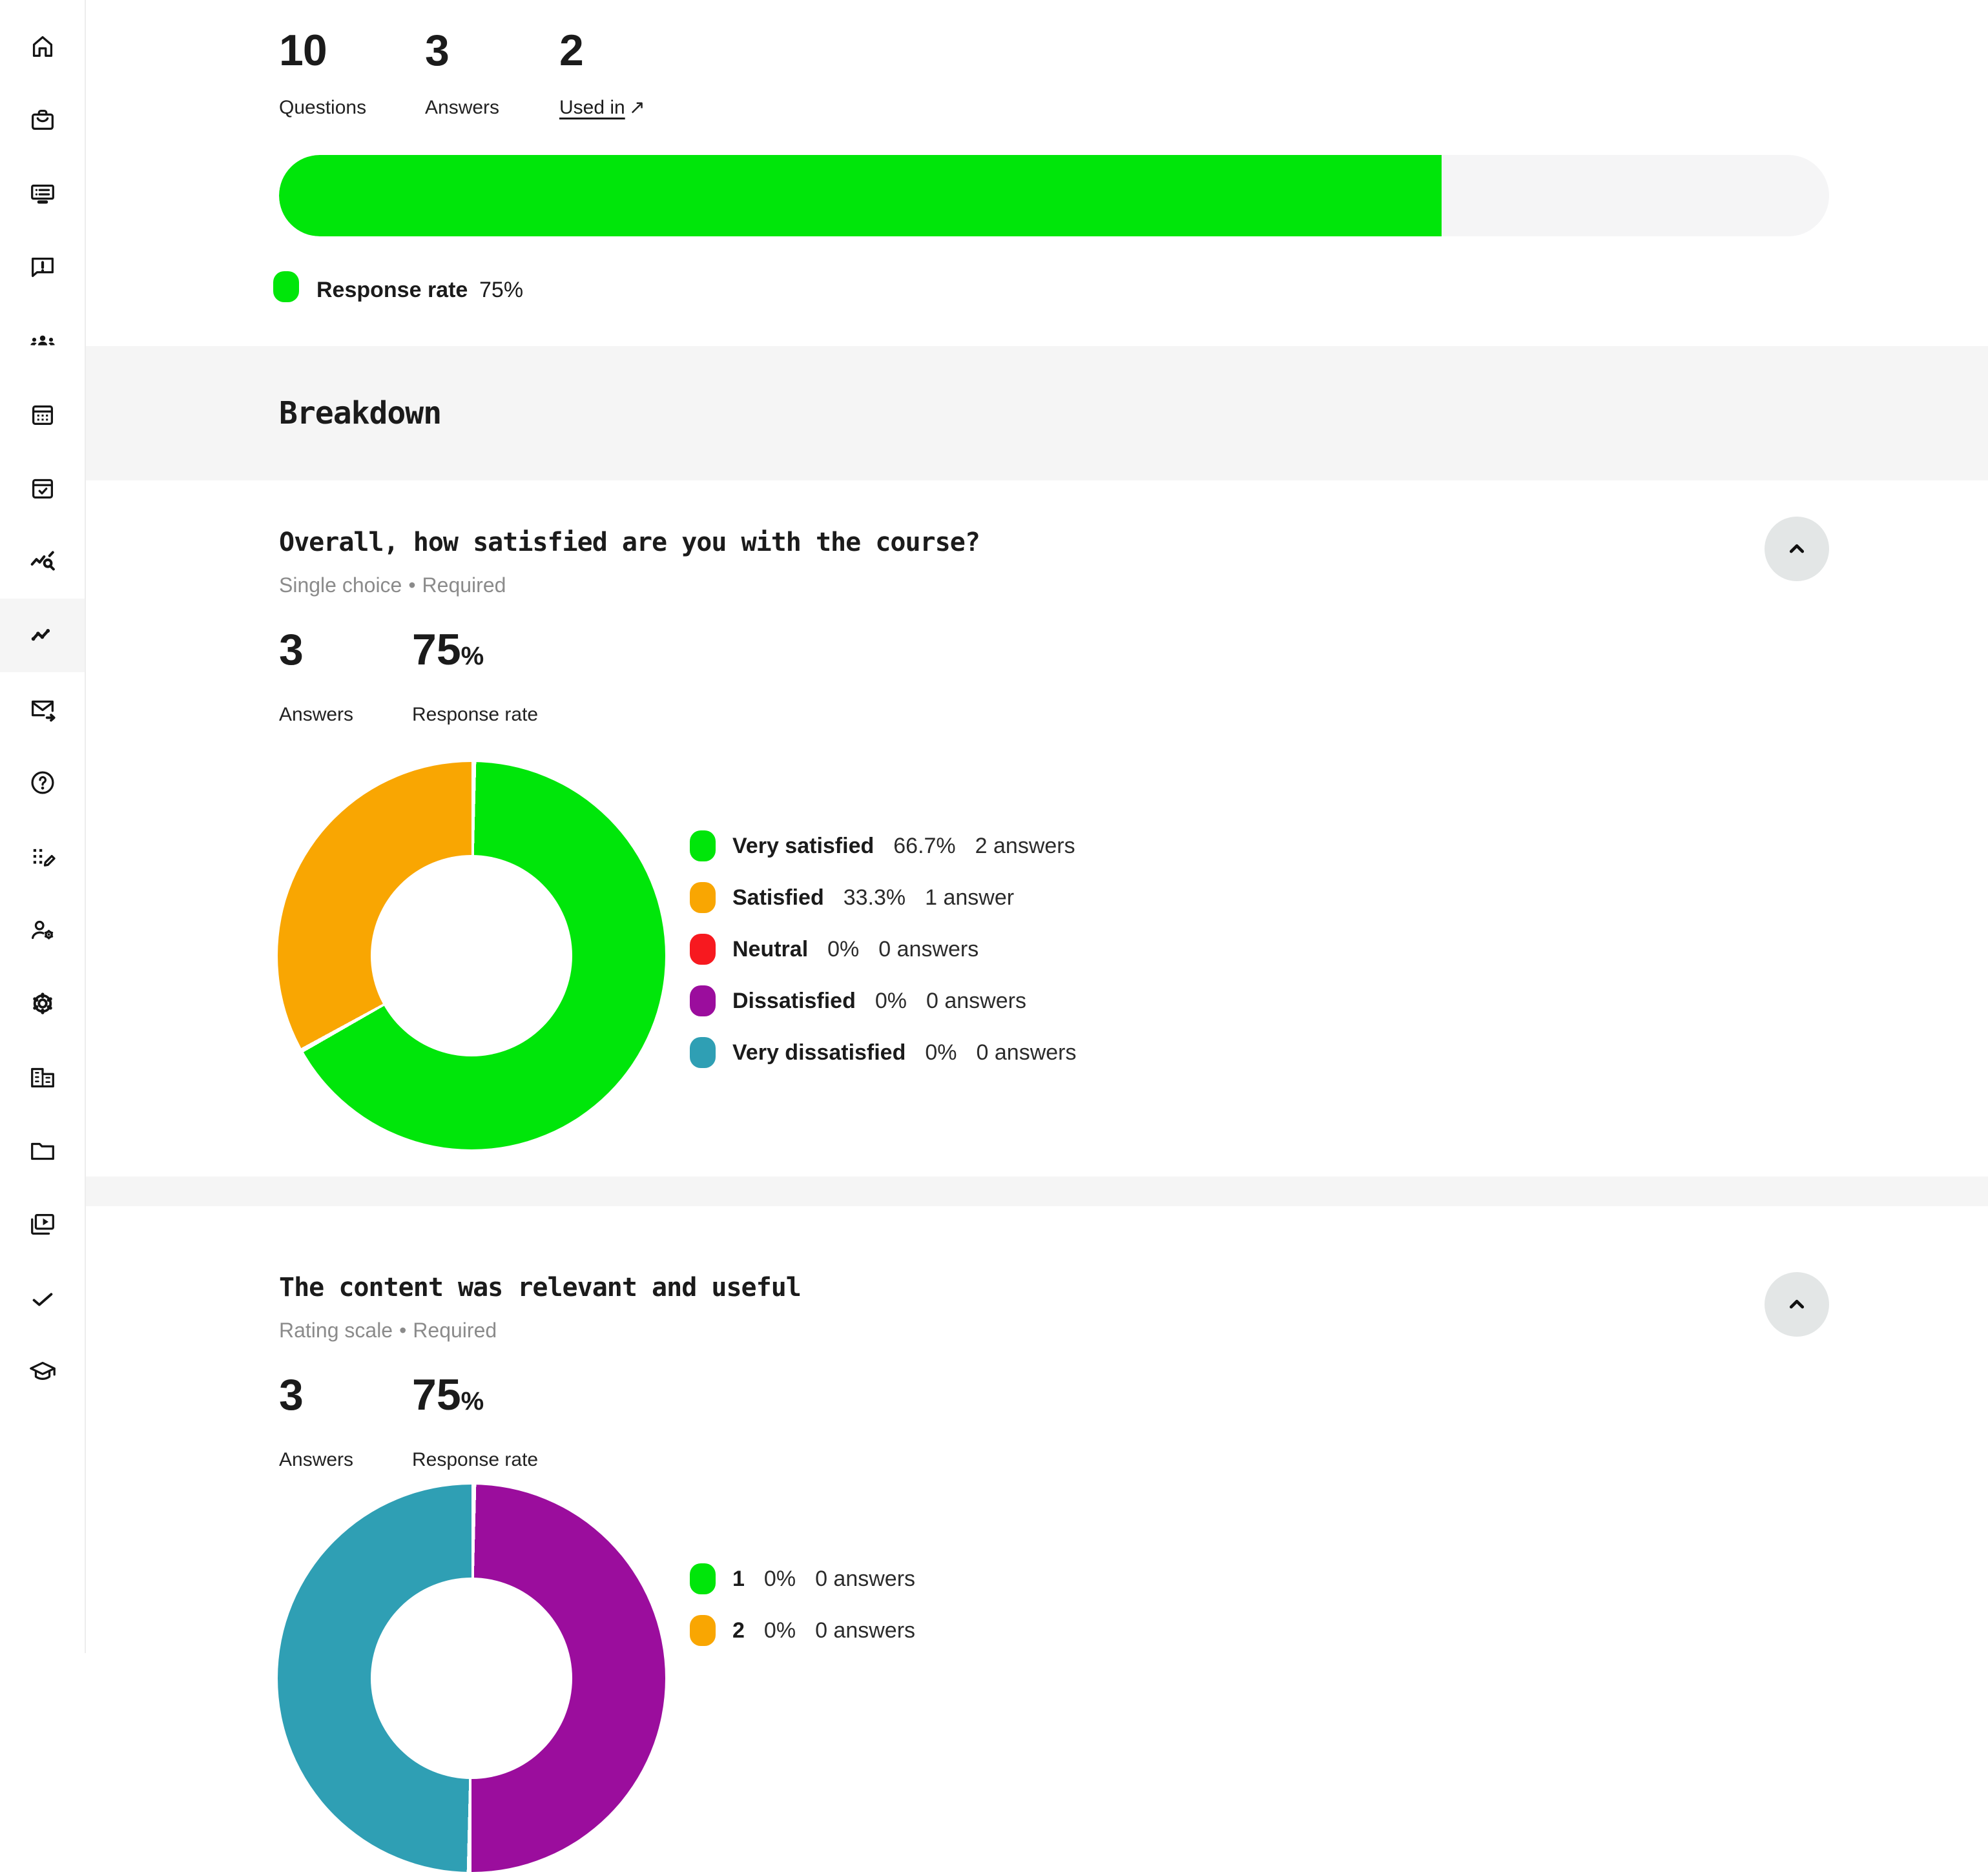 The height and width of the screenshot is (1872, 1988). I want to click on legend-row: Very dissatisfied 0% 0 answers, so click(883, 1052).